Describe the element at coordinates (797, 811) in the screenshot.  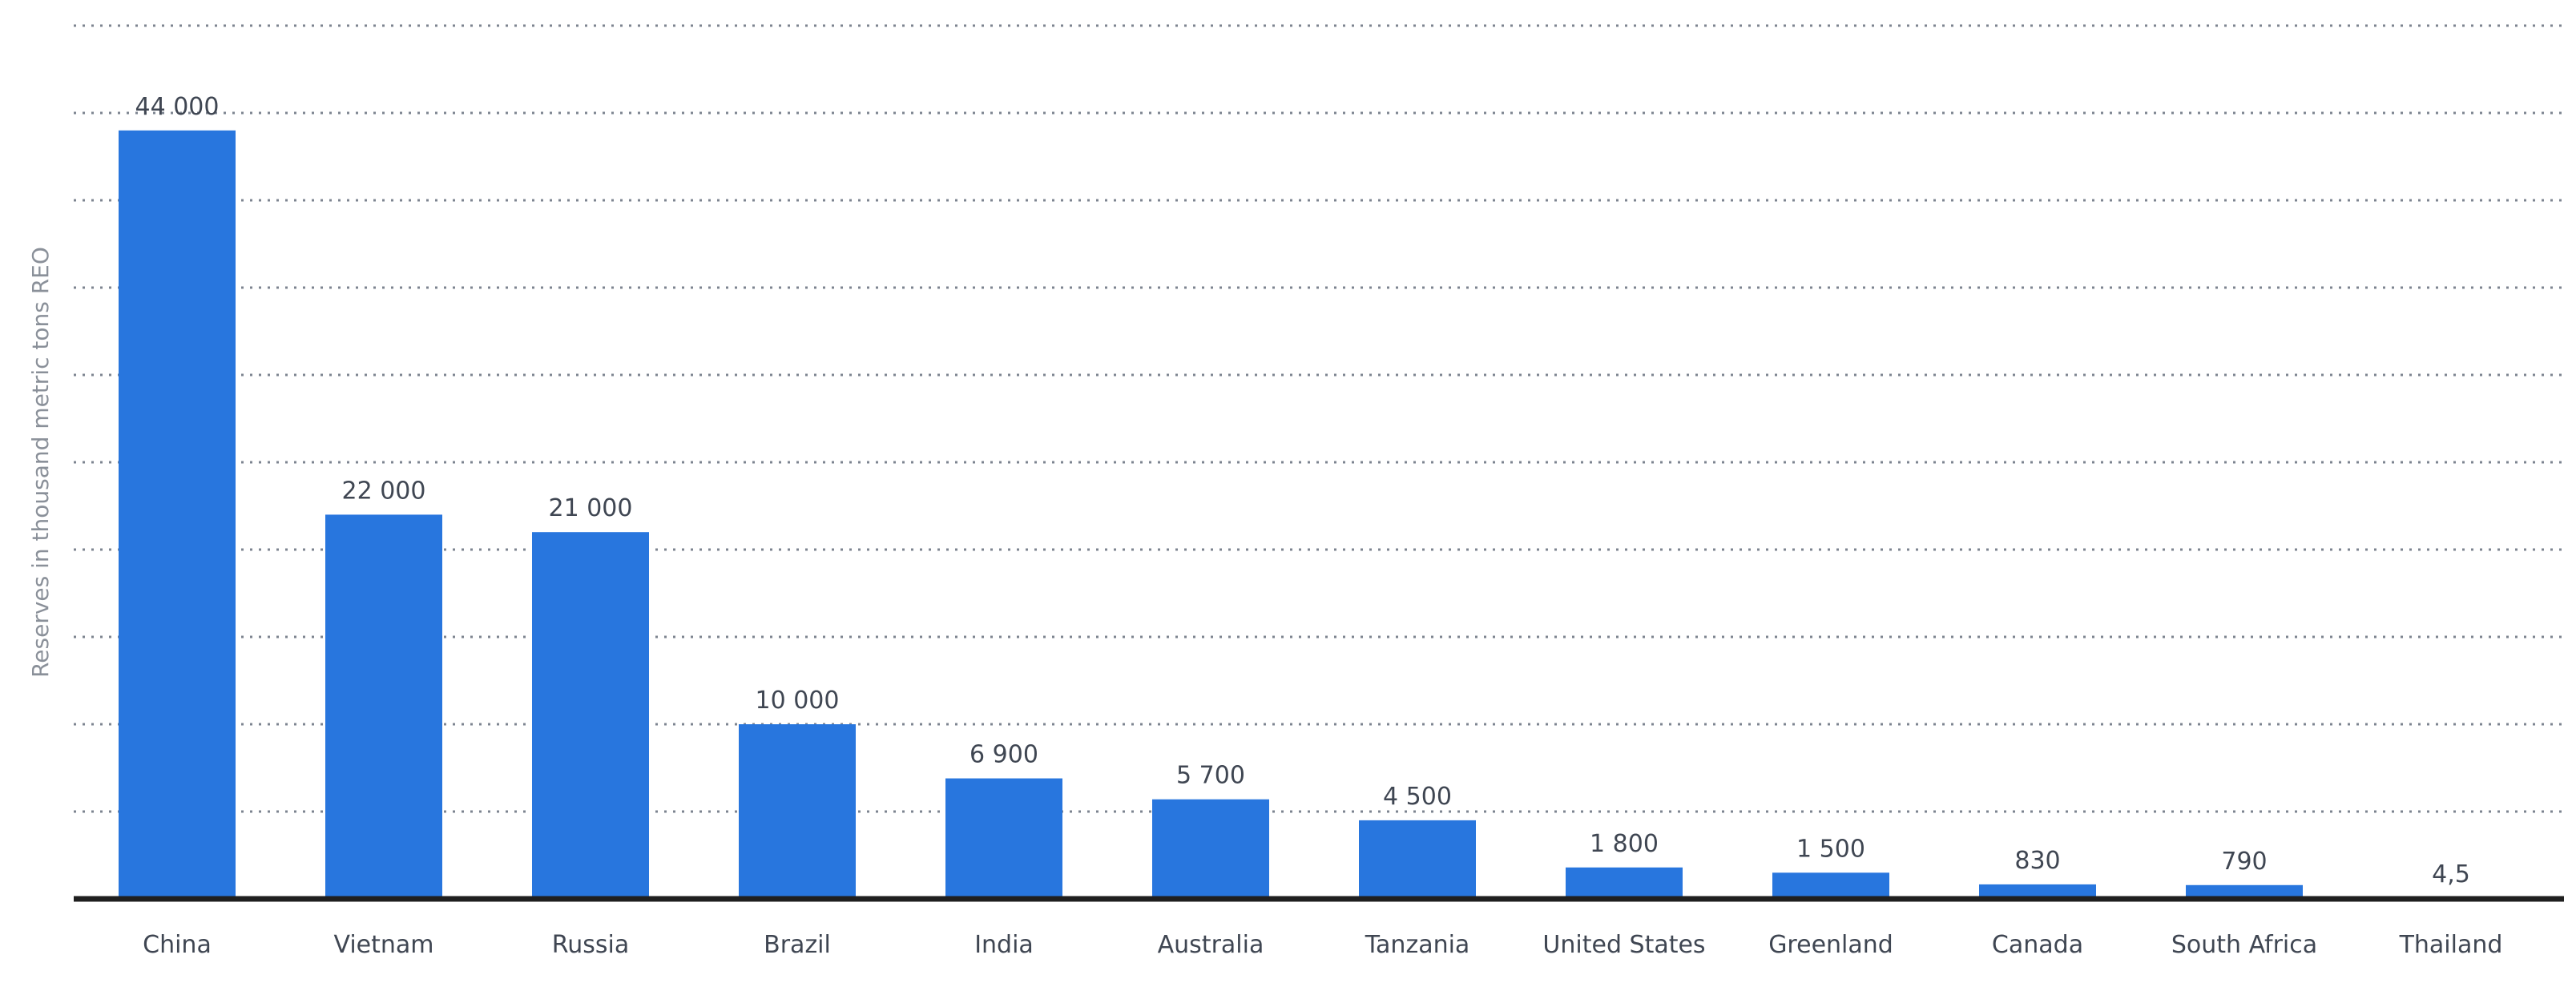
I see `bar-brazil` at that location.